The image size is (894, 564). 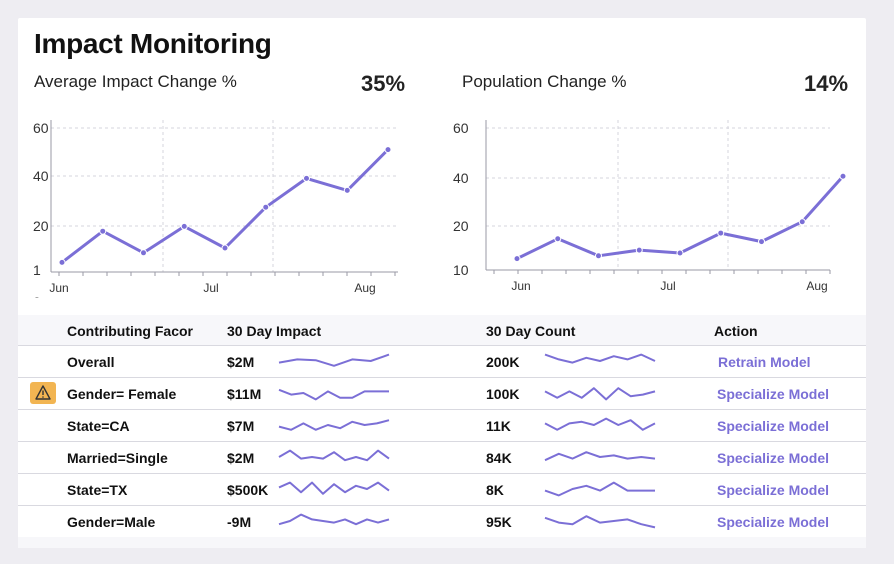 I want to click on factor-label: State=CA, so click(x=98, y=426).